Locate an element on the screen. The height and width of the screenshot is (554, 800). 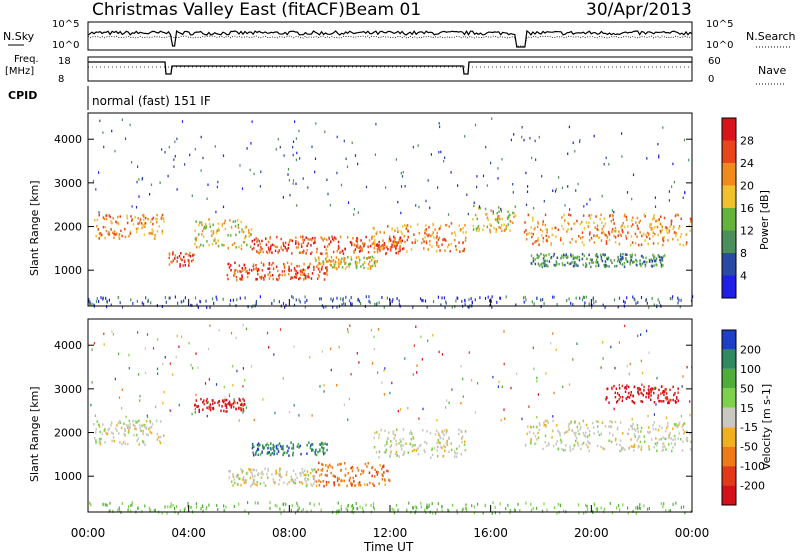
colorbar-tick-label: 8 is located at coordinates (743, 253).